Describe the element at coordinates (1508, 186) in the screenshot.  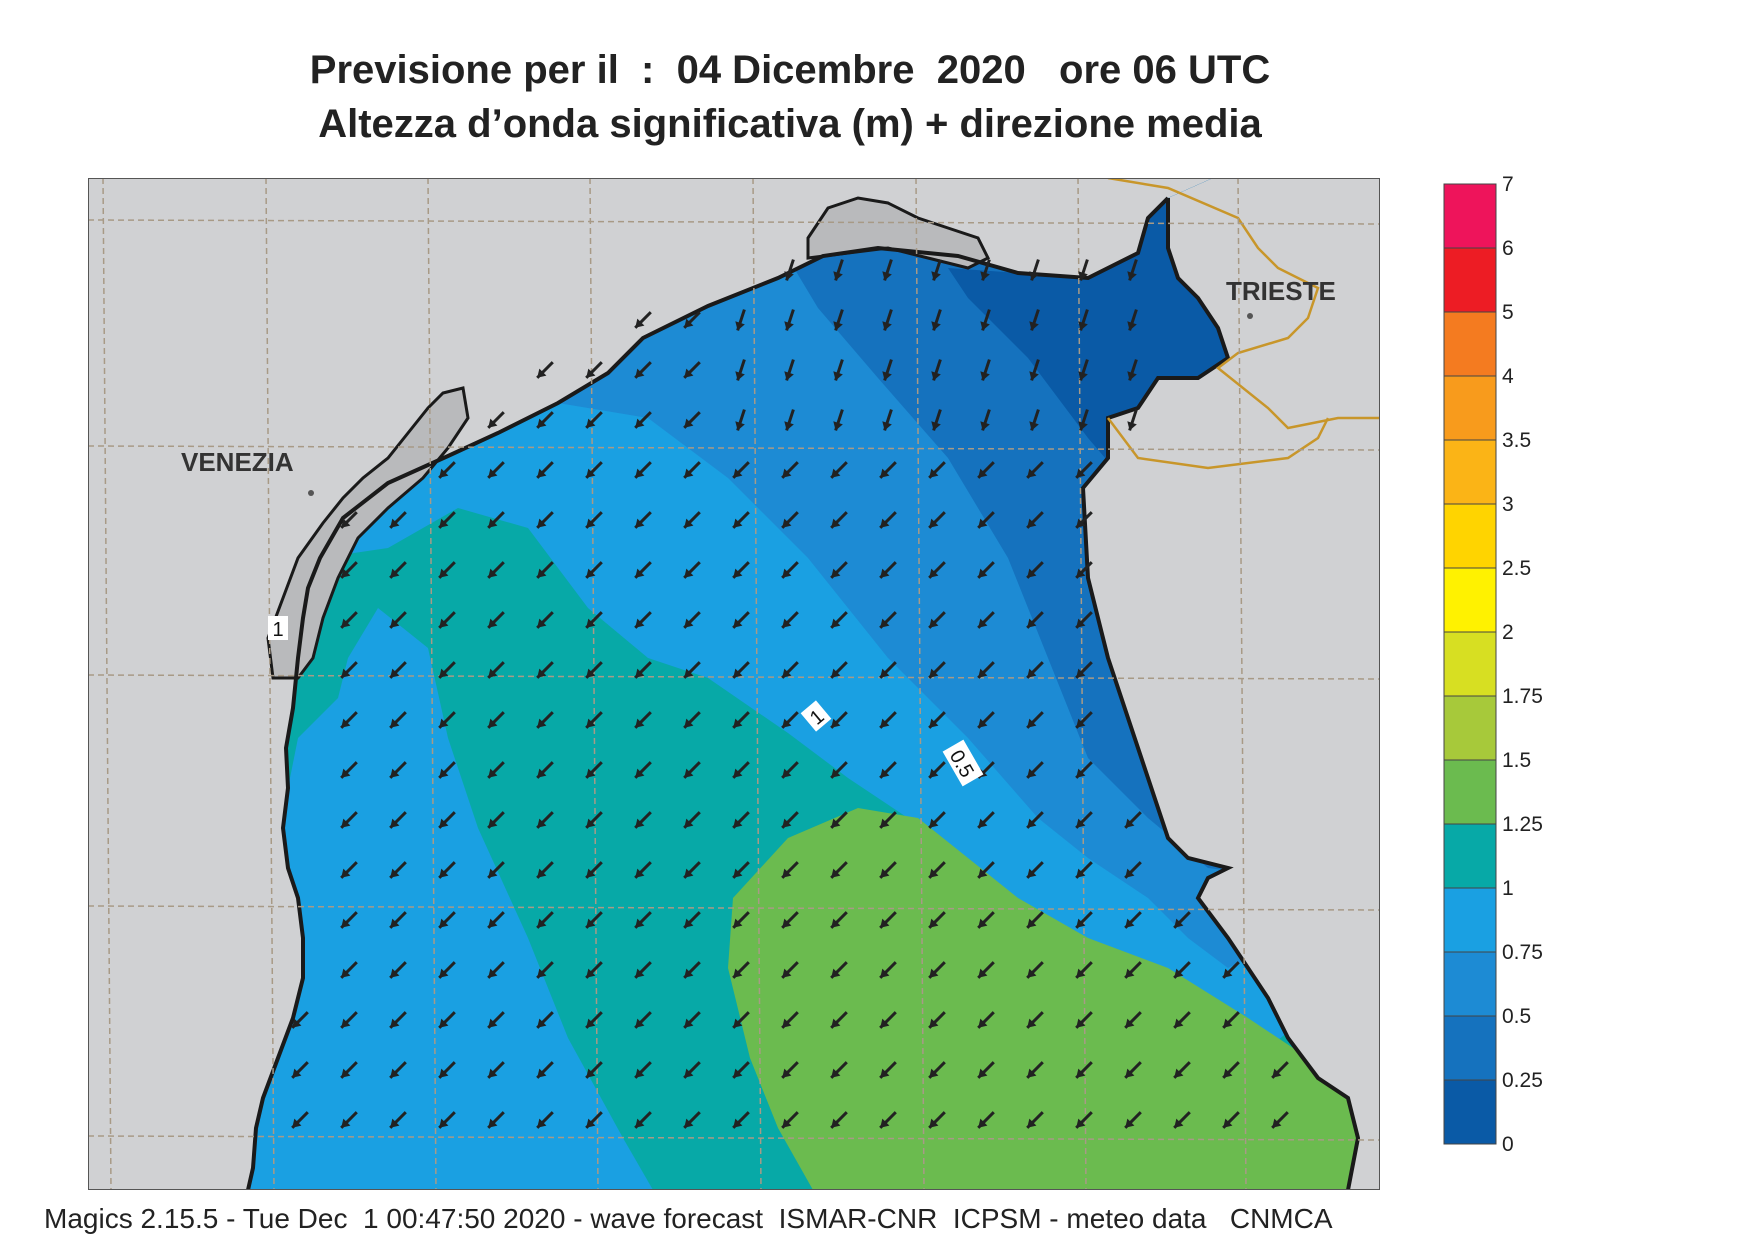
I see `legend-tick-label: 7` at that location.